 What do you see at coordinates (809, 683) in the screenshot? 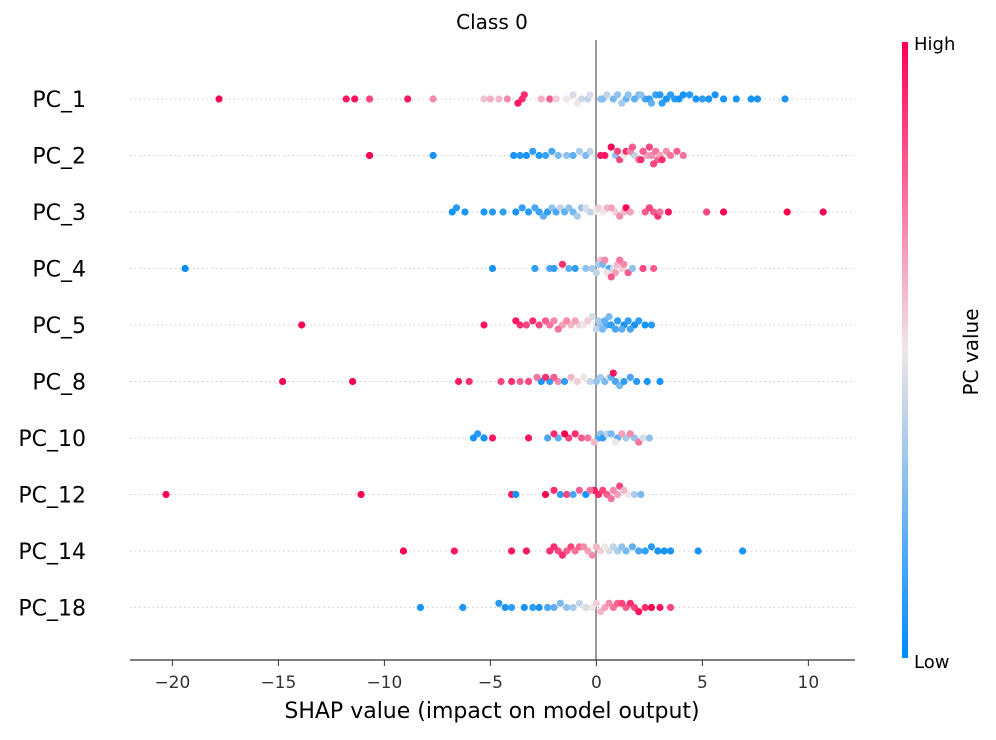
I see `x-tick-label: 10` at bounding box center [809, 683].